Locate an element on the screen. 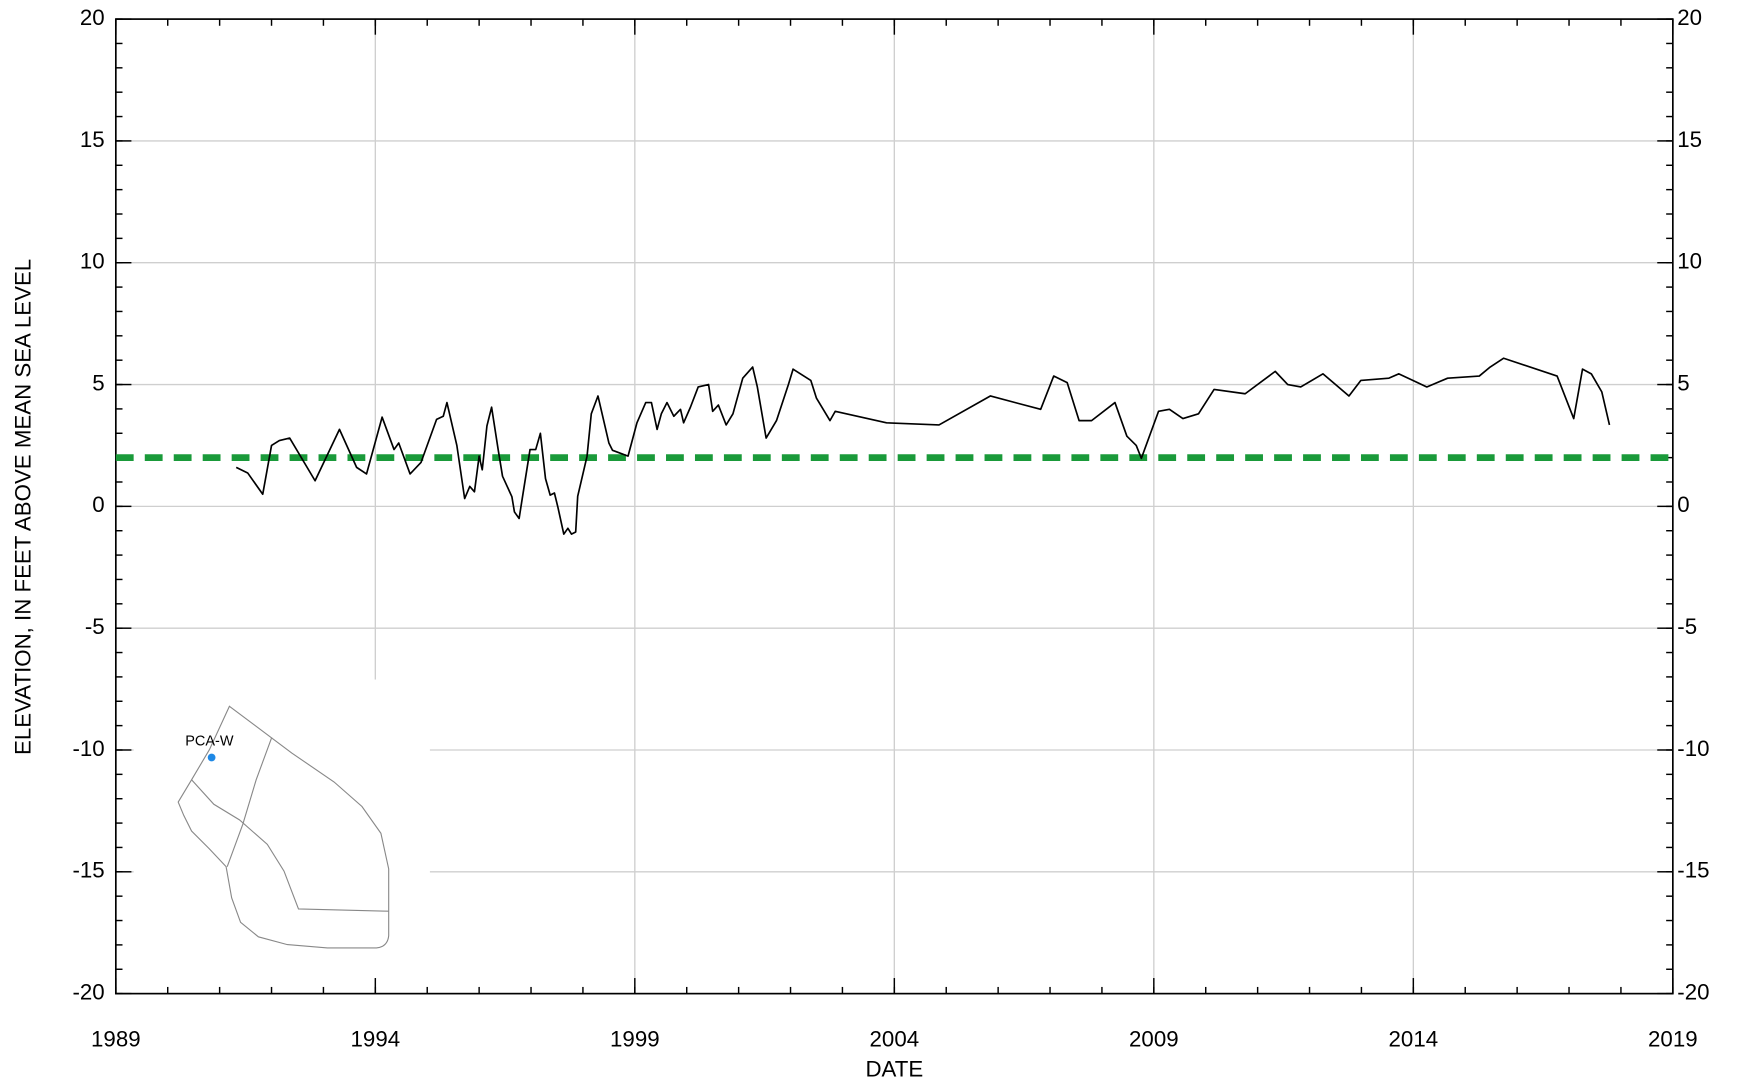 Image resolution: width=1743 pixels, height=1084 pixels. y2-tick-label: 10 is located at coordinates (1689, 261).